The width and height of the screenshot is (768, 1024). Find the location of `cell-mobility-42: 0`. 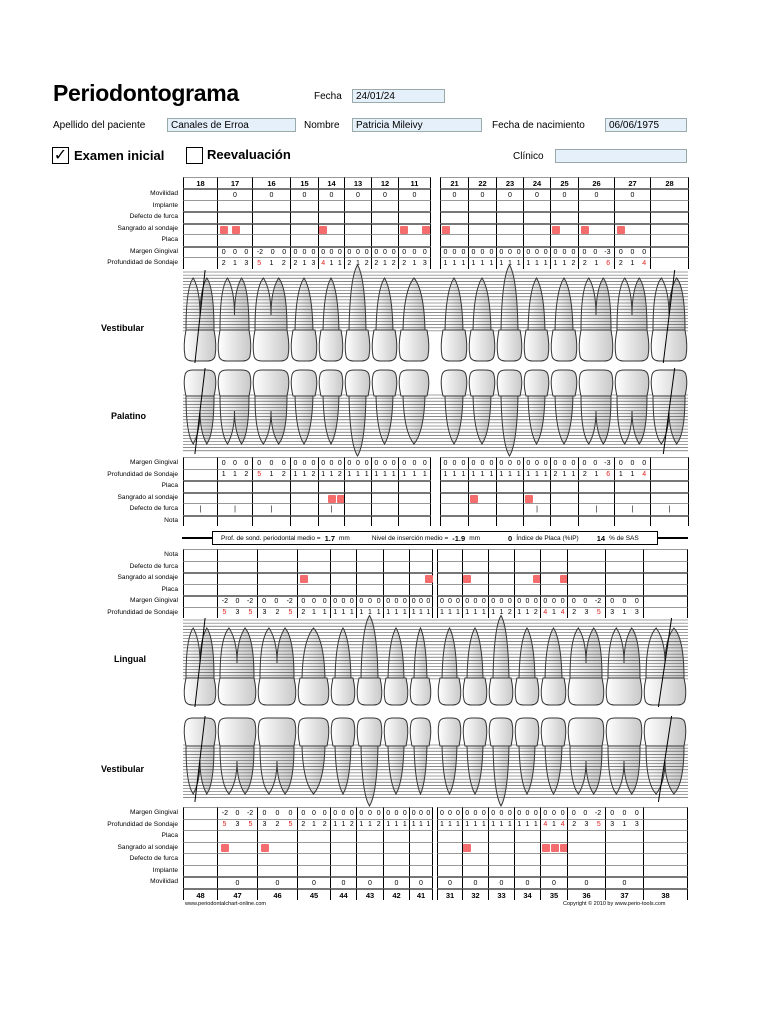

cell-mobility-42: 0 is located at coordinates (396, 882).